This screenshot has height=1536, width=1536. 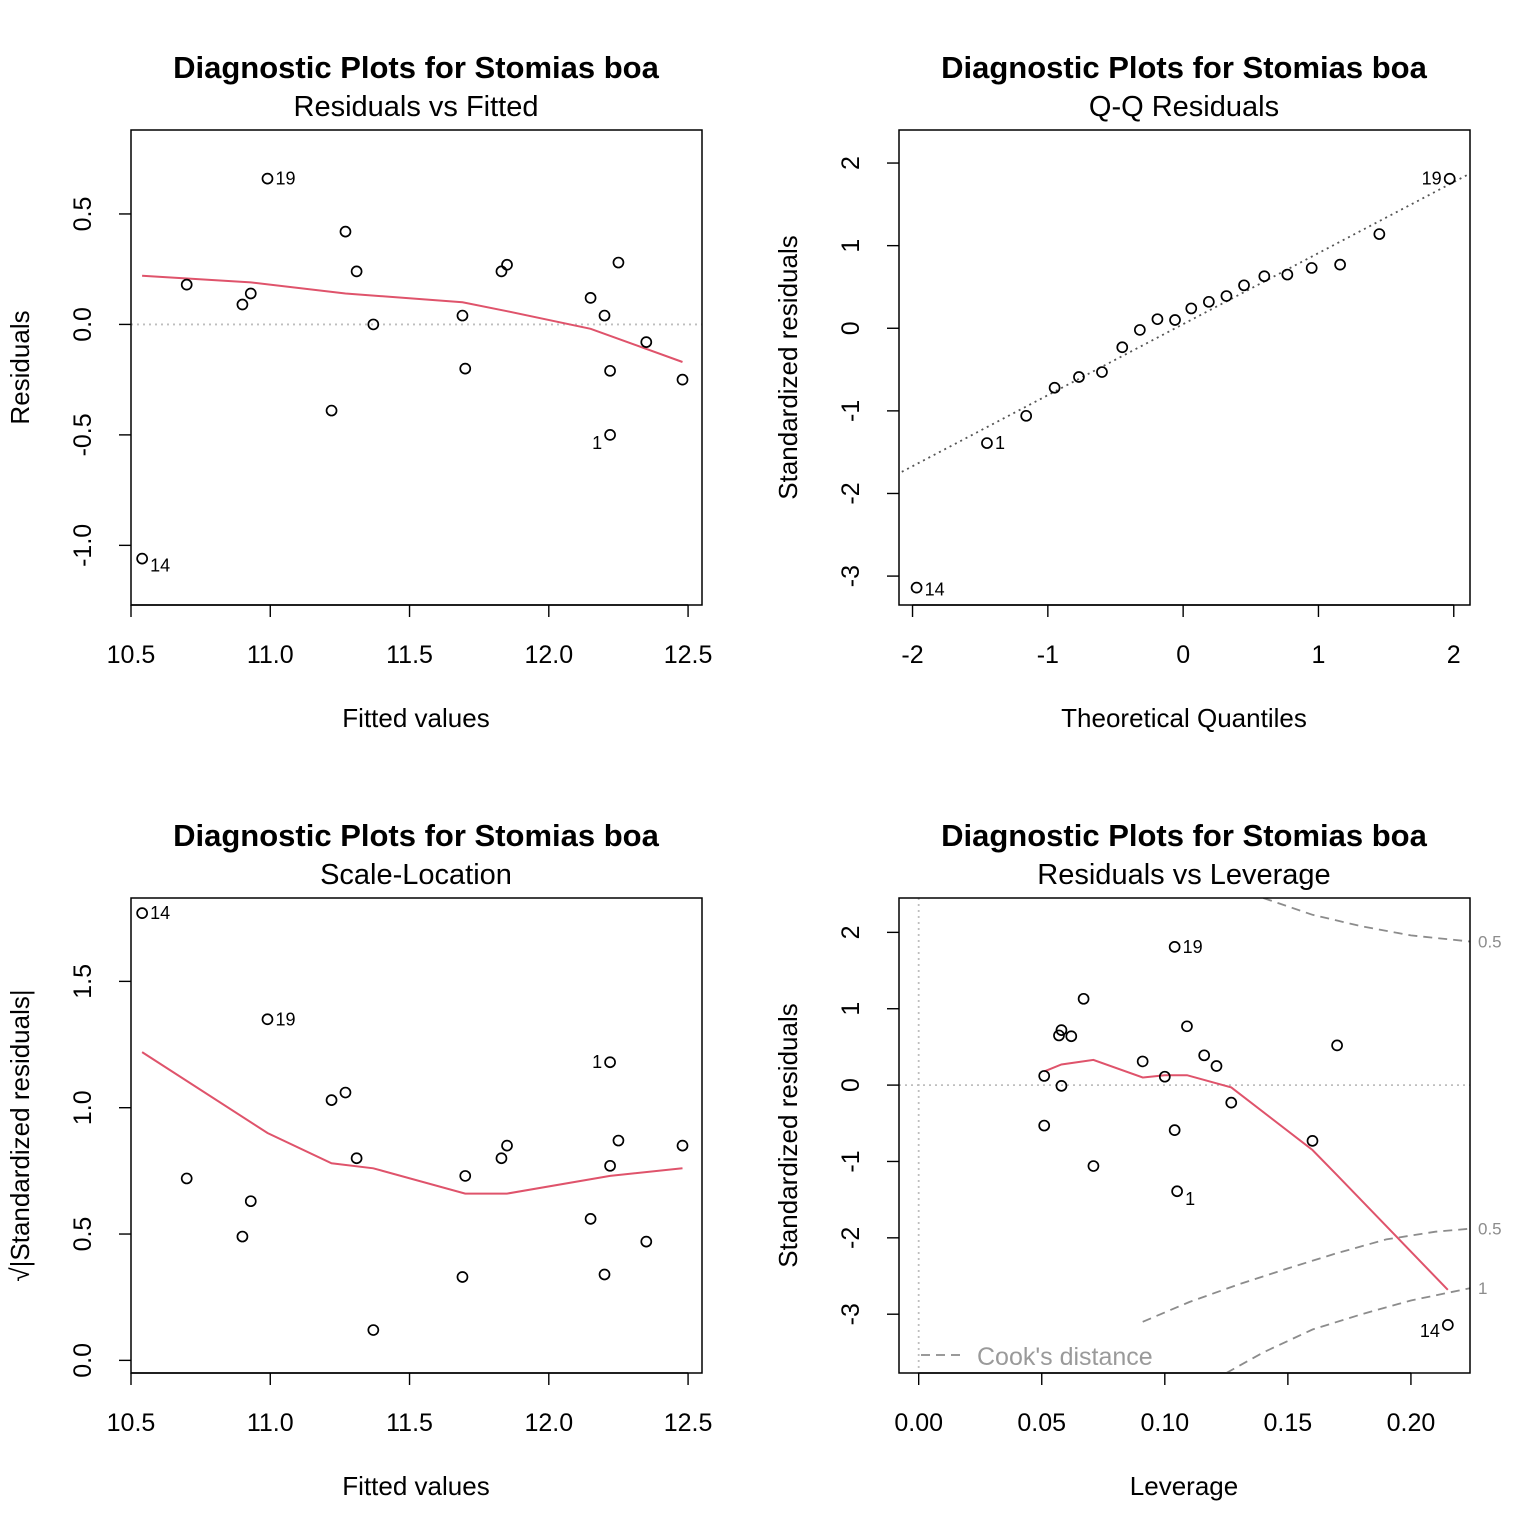 What do you see at coordinates (1490, 942) in the screenshot?
I see `cooks-contour-label: 0.5` at bounding box center [1490, 942].